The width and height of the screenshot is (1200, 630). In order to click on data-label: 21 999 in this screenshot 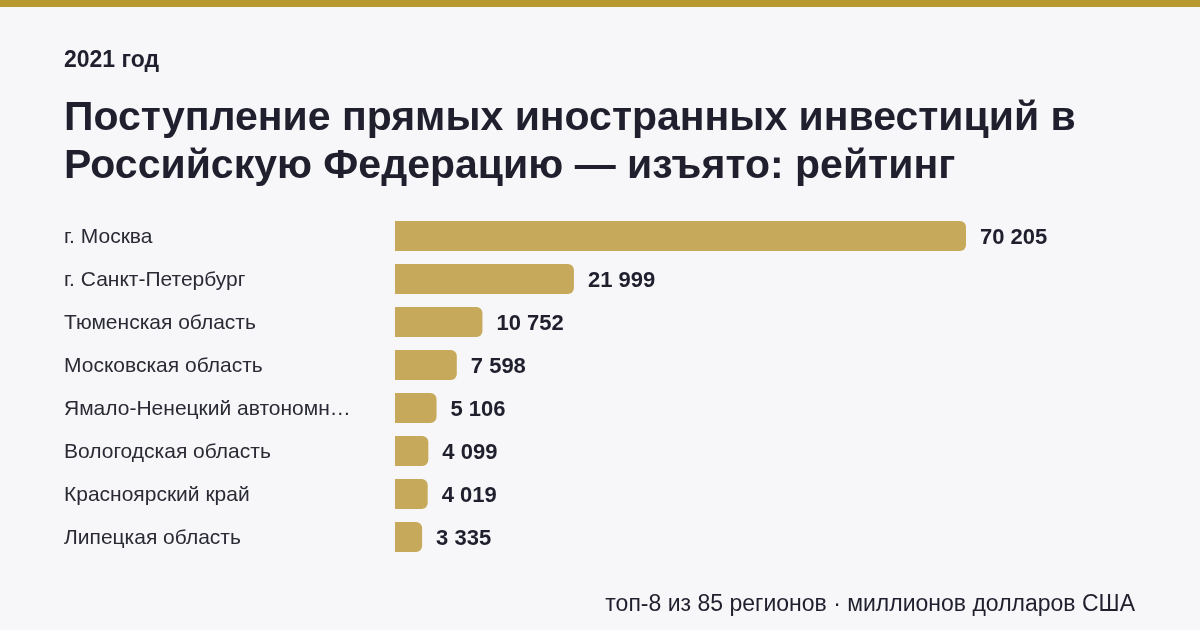, I will do `click(621, 279)`.